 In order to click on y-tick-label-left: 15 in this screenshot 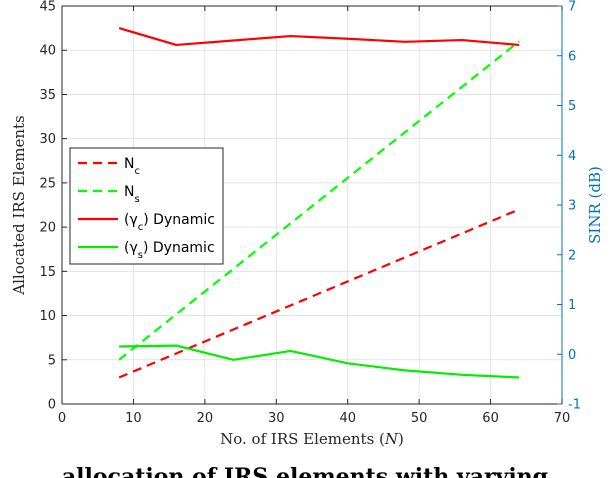, I will do `click(47, 272)`.